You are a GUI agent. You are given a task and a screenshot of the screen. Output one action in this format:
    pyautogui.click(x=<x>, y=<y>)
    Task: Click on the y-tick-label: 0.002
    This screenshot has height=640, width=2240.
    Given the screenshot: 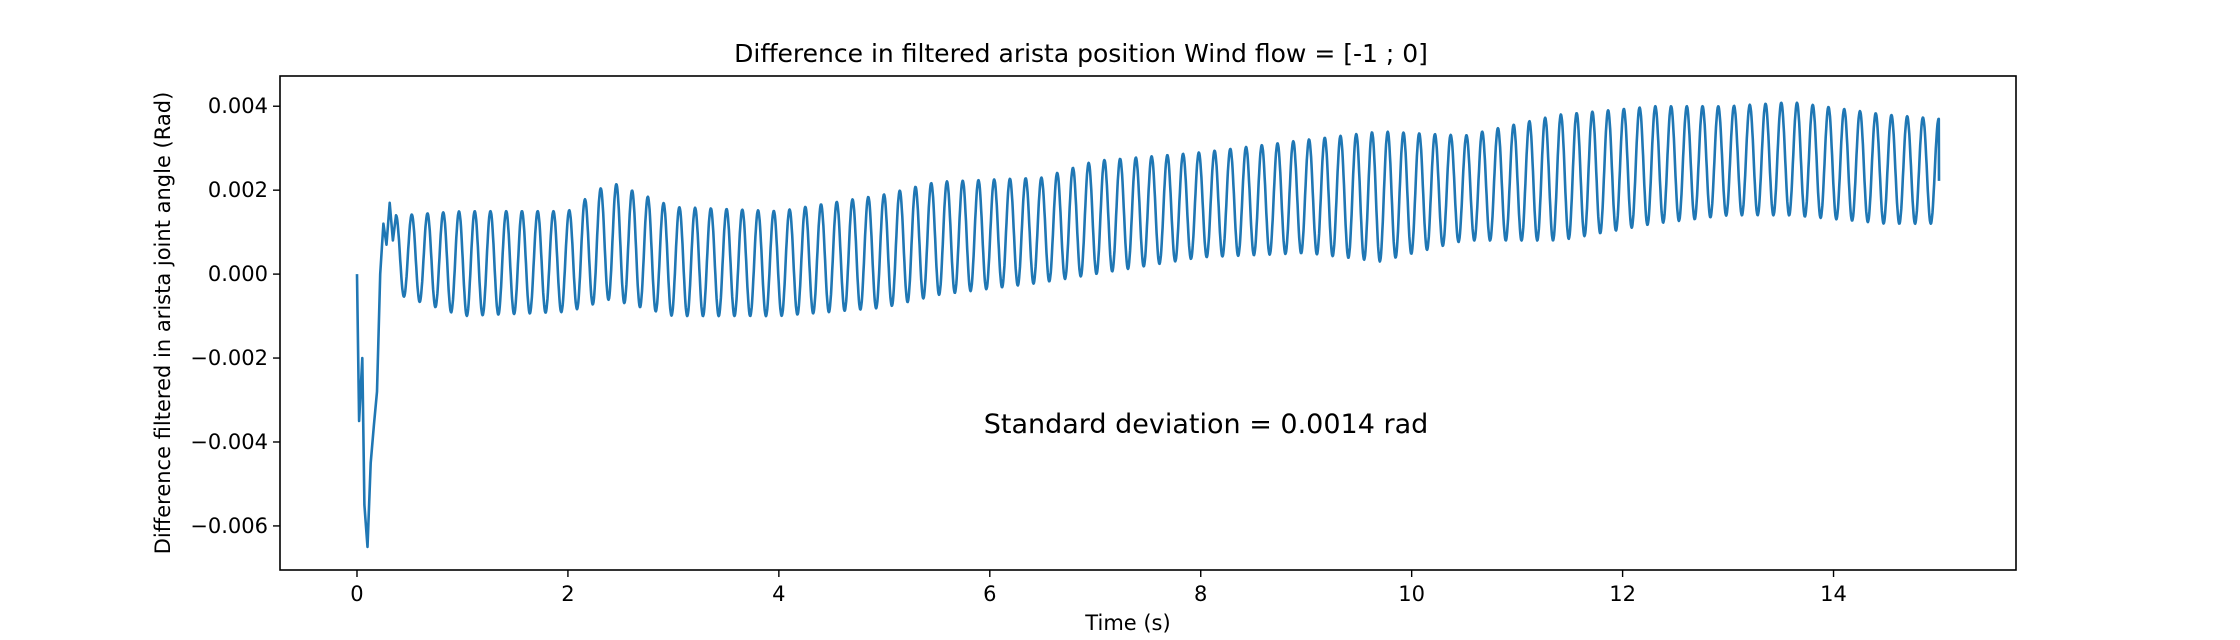 What is the action you would take?
    pyautogui.click(x=238, y=190)
    